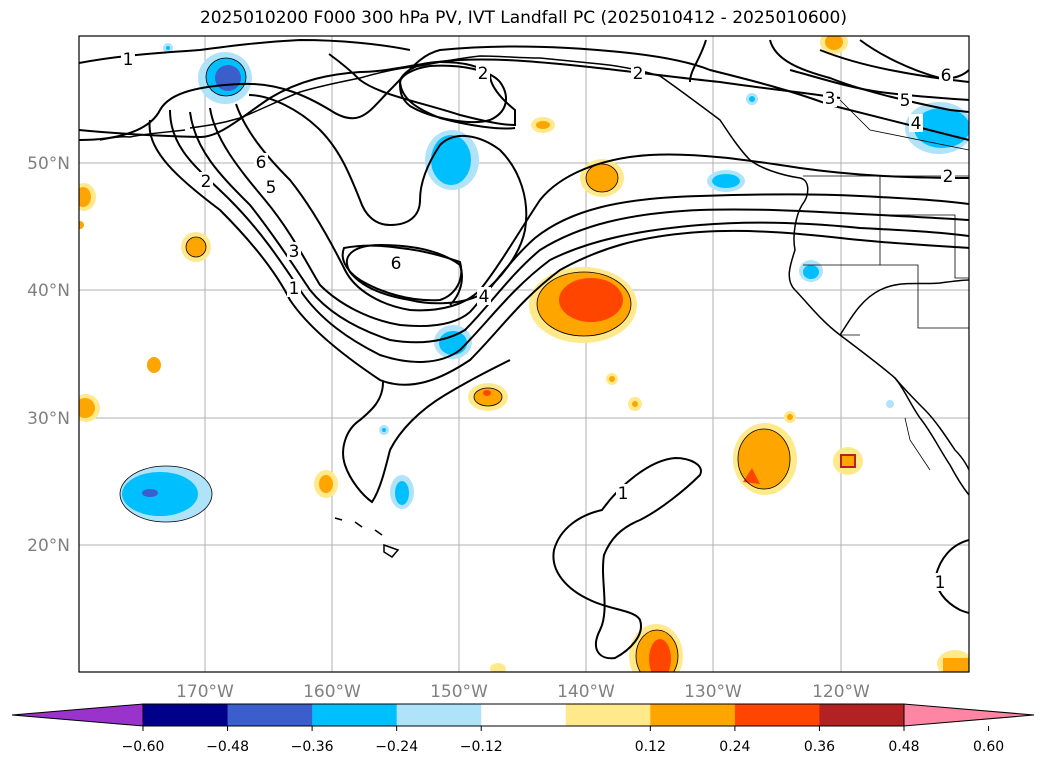  I want to click on longitude-label: 170°W, so click(205, 692).